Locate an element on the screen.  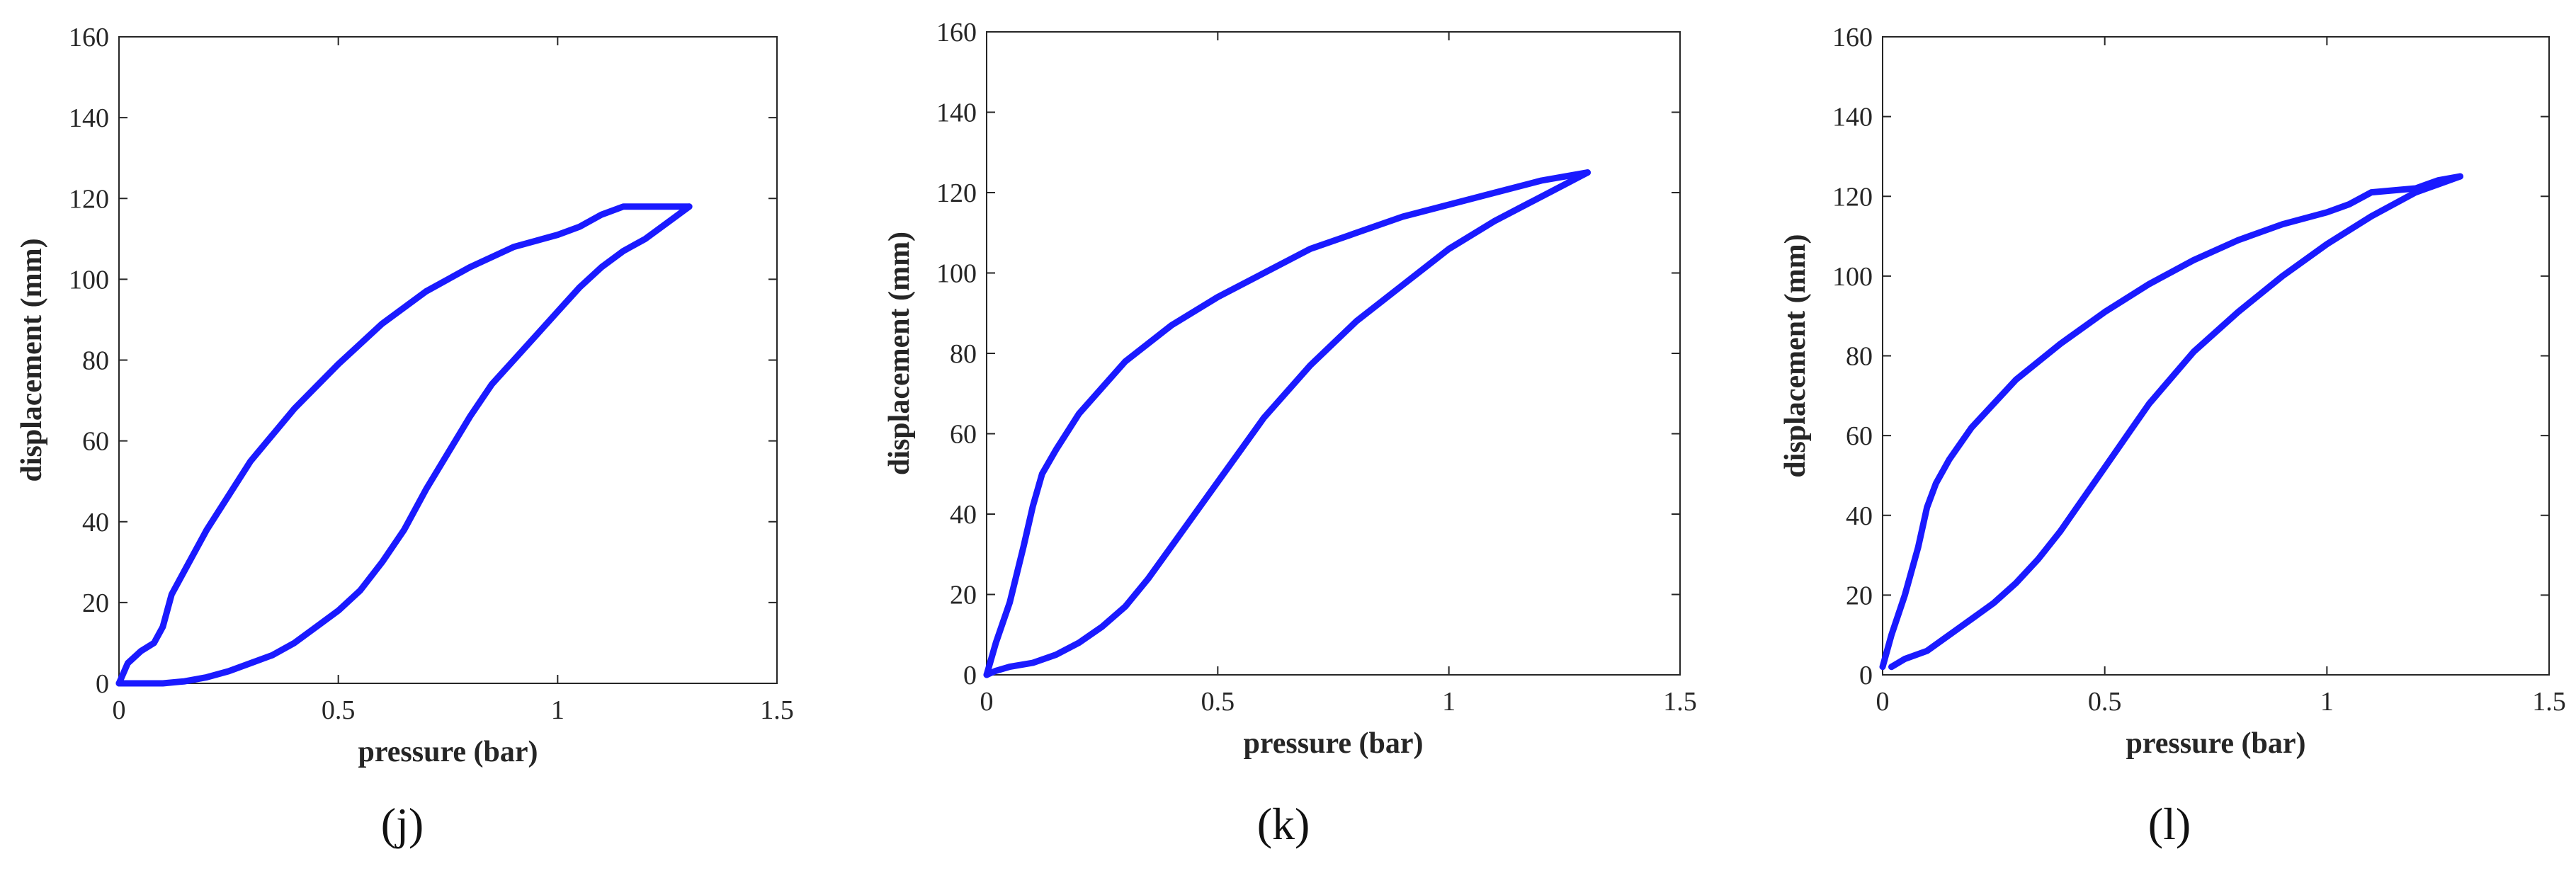
x-tick-label-l: 0 is located at coordinates (1883, 702).